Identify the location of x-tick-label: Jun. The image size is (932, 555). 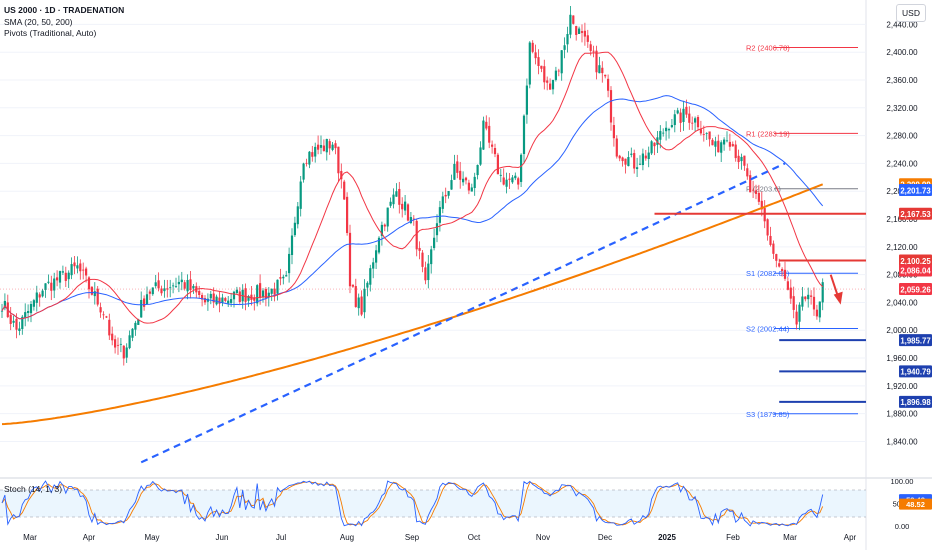
(222, 537).